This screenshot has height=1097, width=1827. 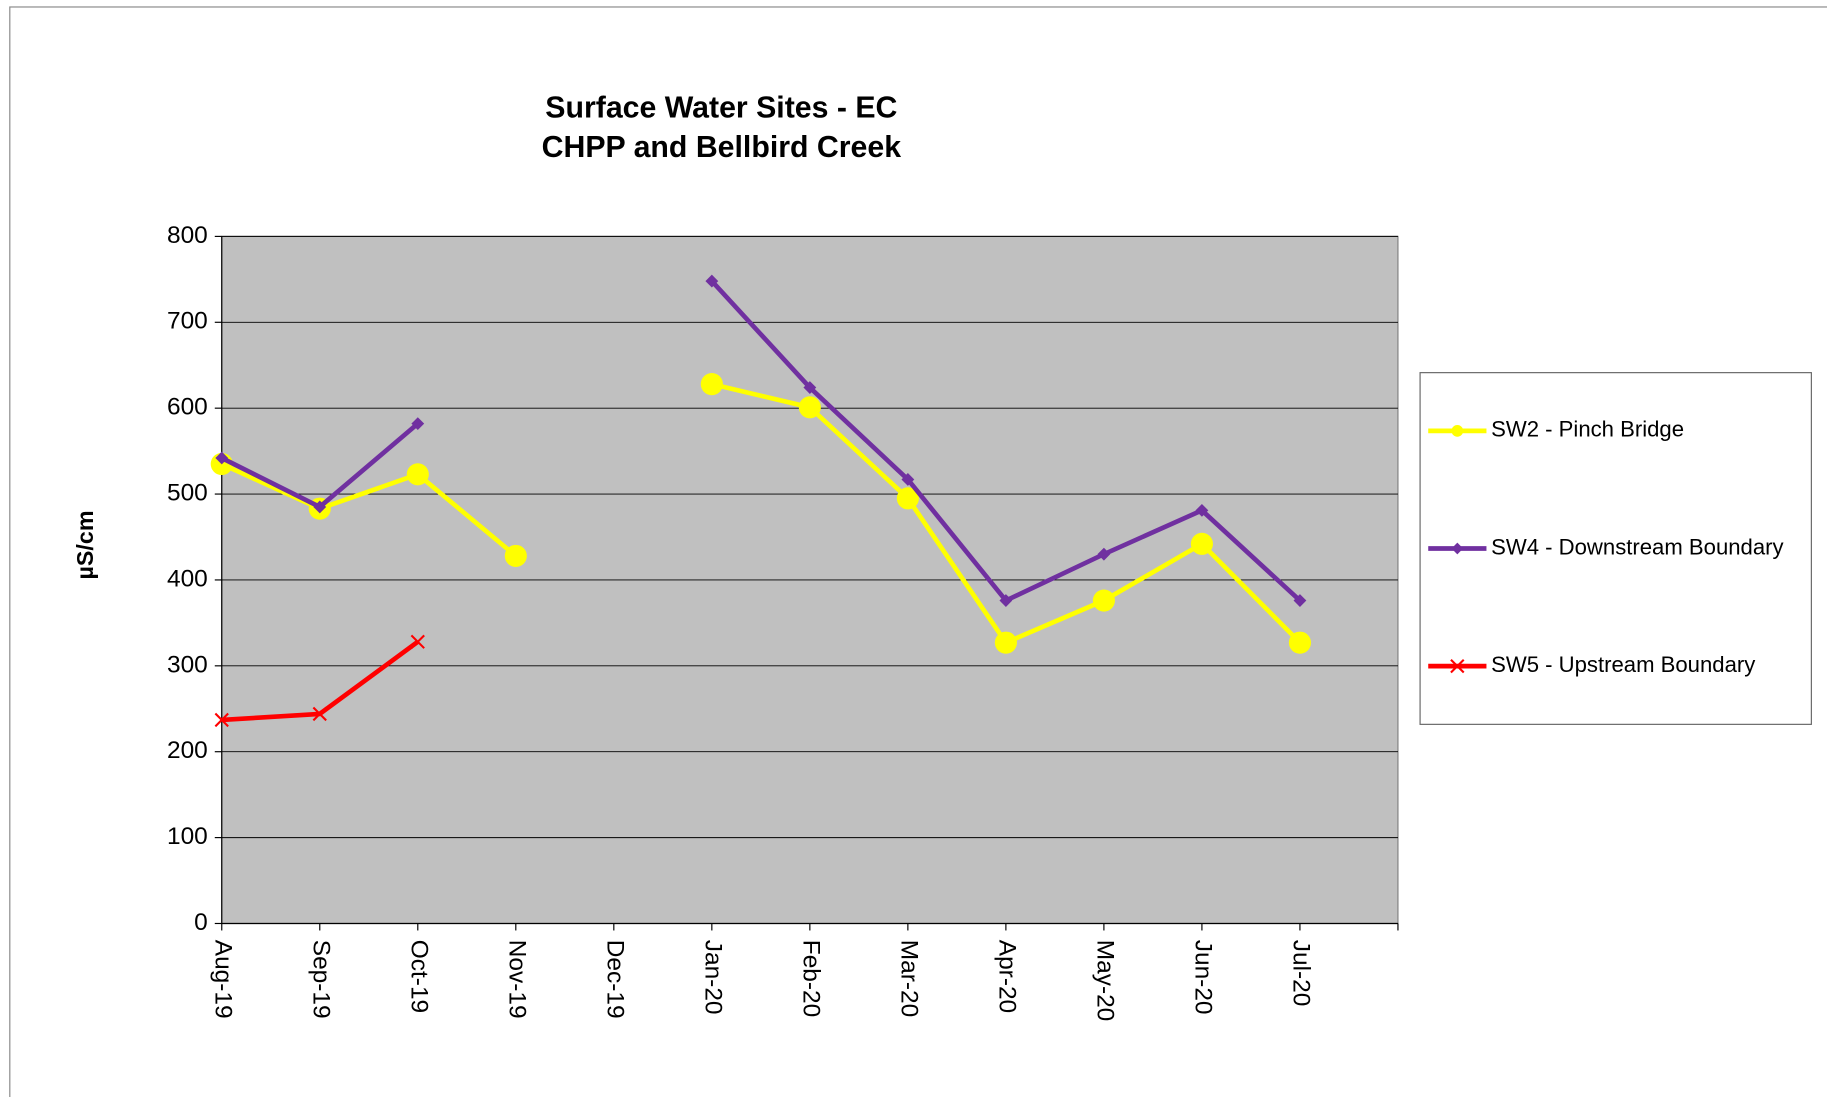 What do you see at coordinates (187, 235) in the screenshot?
I see `y-tick-label: 800` at bounding box center [187, 235].